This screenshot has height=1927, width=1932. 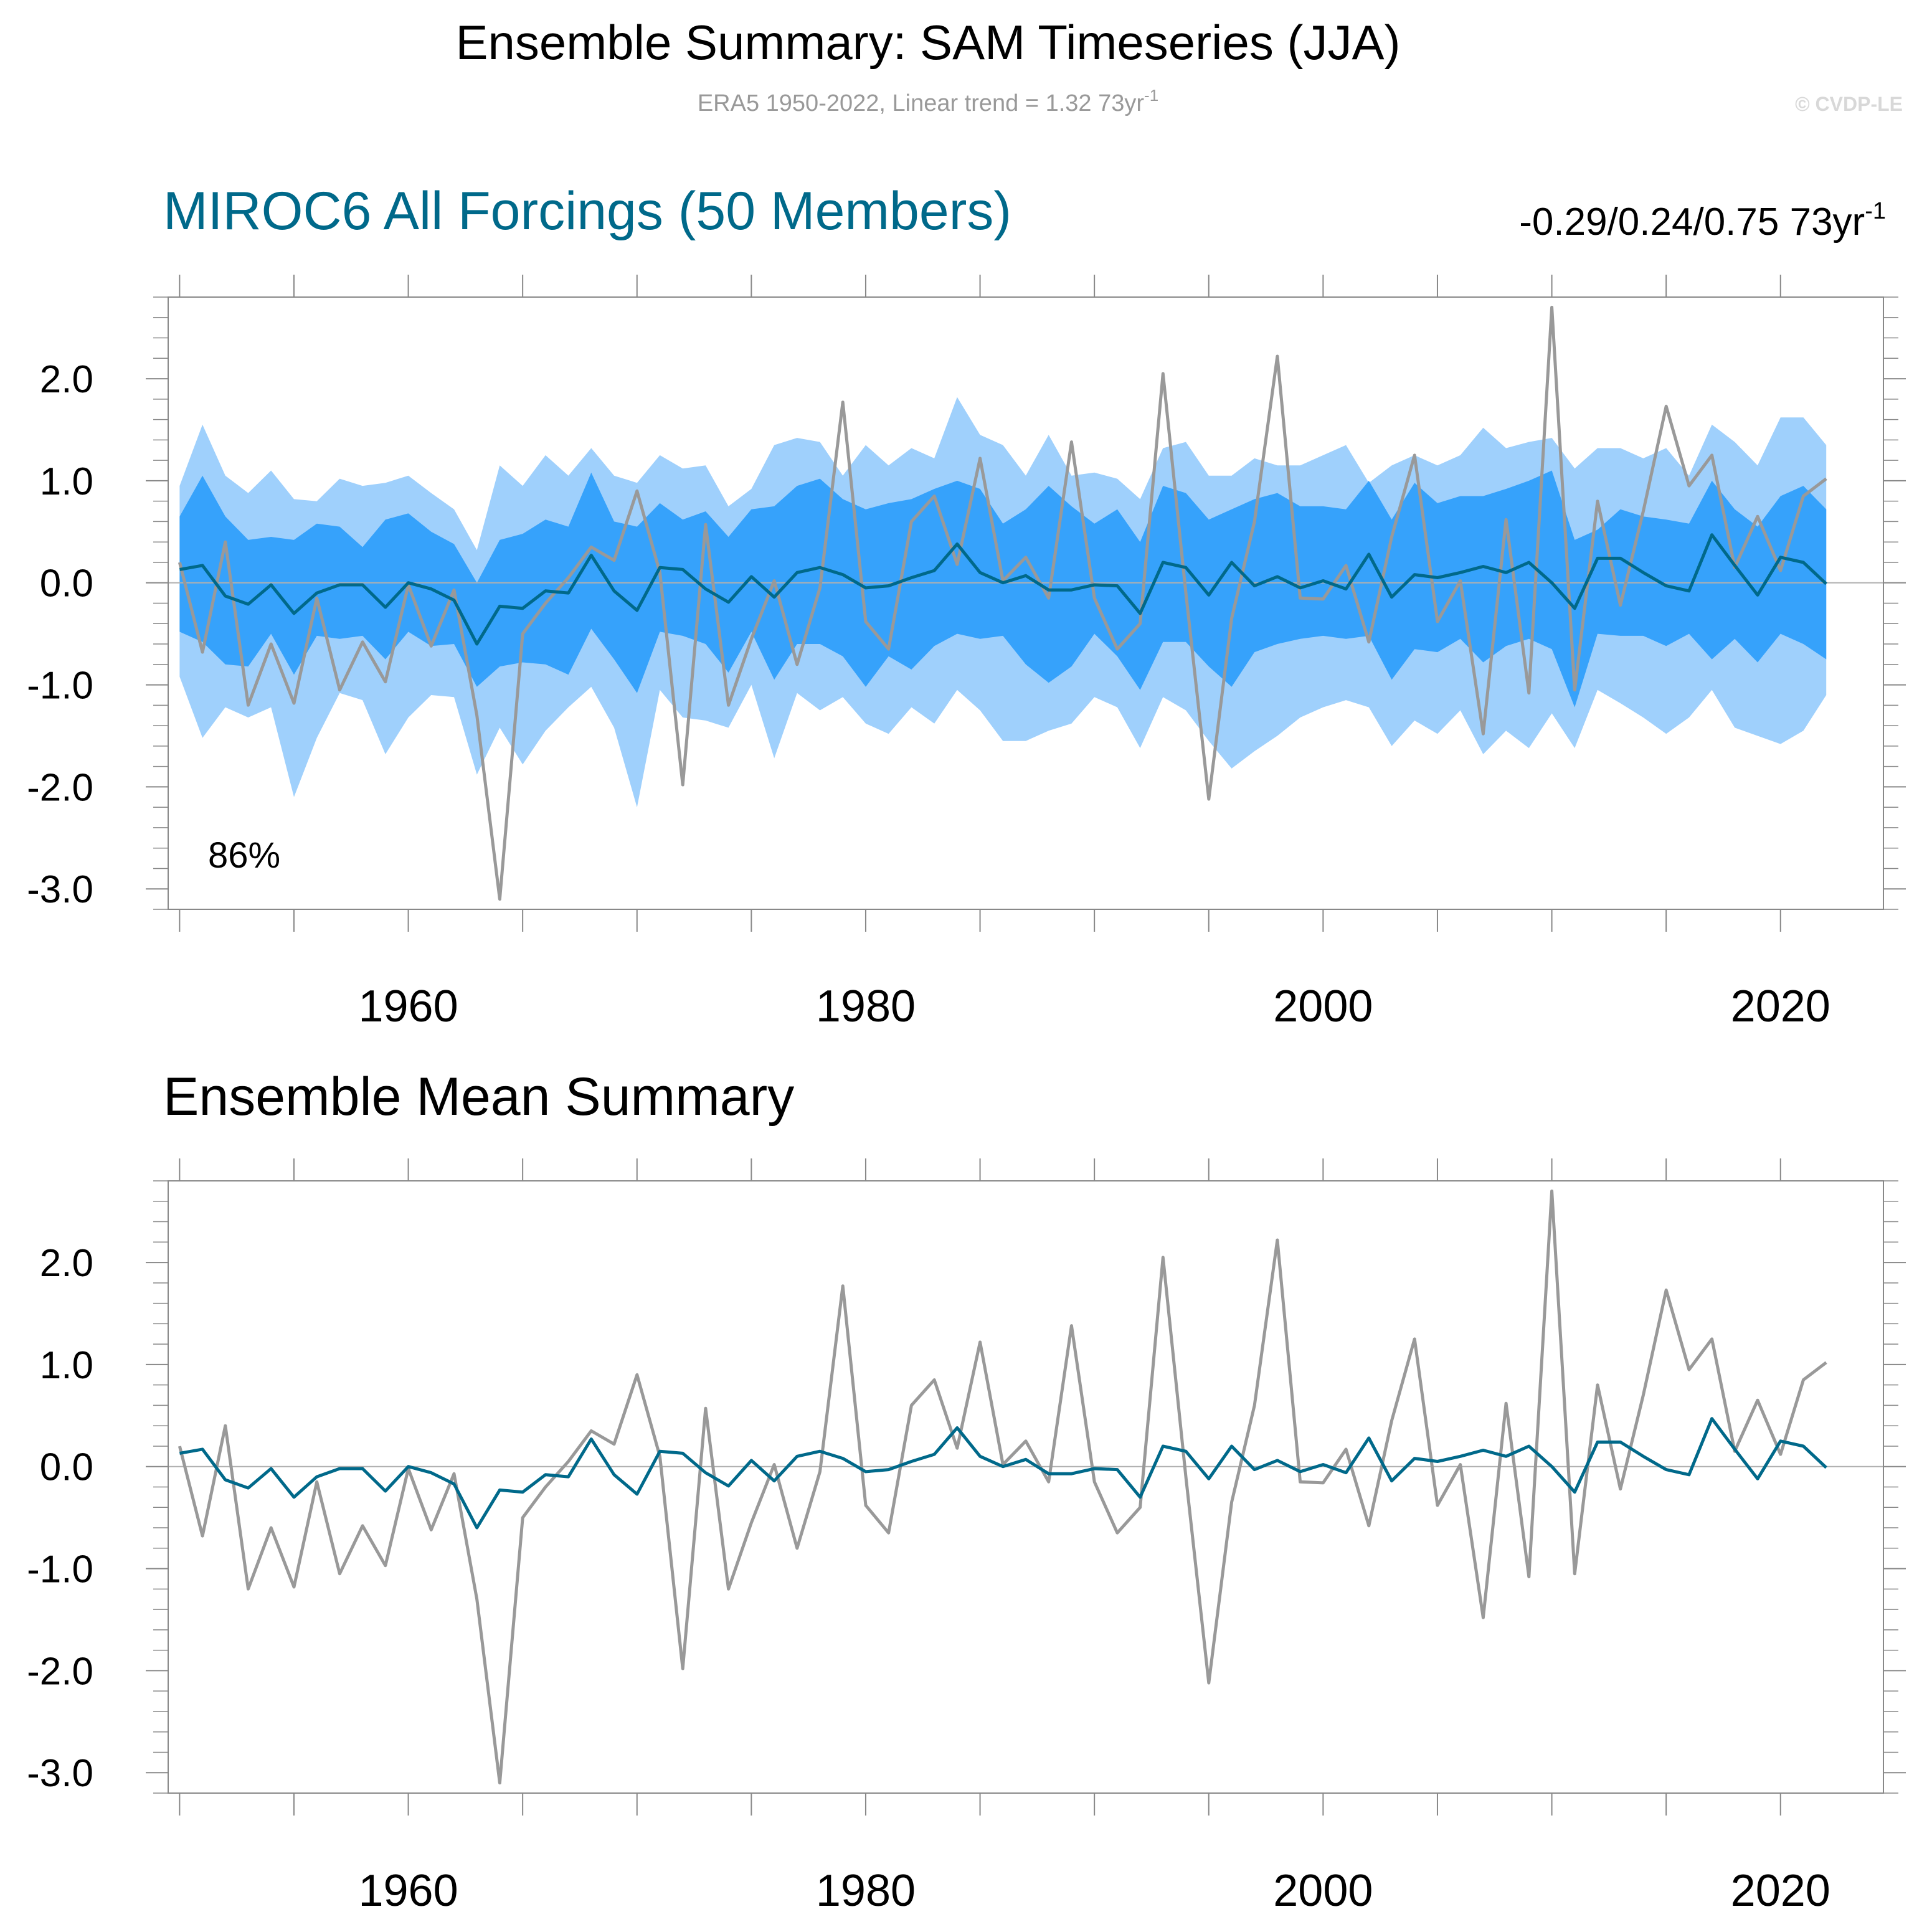 What do you see at coordinates (928, 42) in the screenshot?
I see `figure-title: Ensemble Summary: SAM Timeseries (JJA)` at bounding box center [928, 42].